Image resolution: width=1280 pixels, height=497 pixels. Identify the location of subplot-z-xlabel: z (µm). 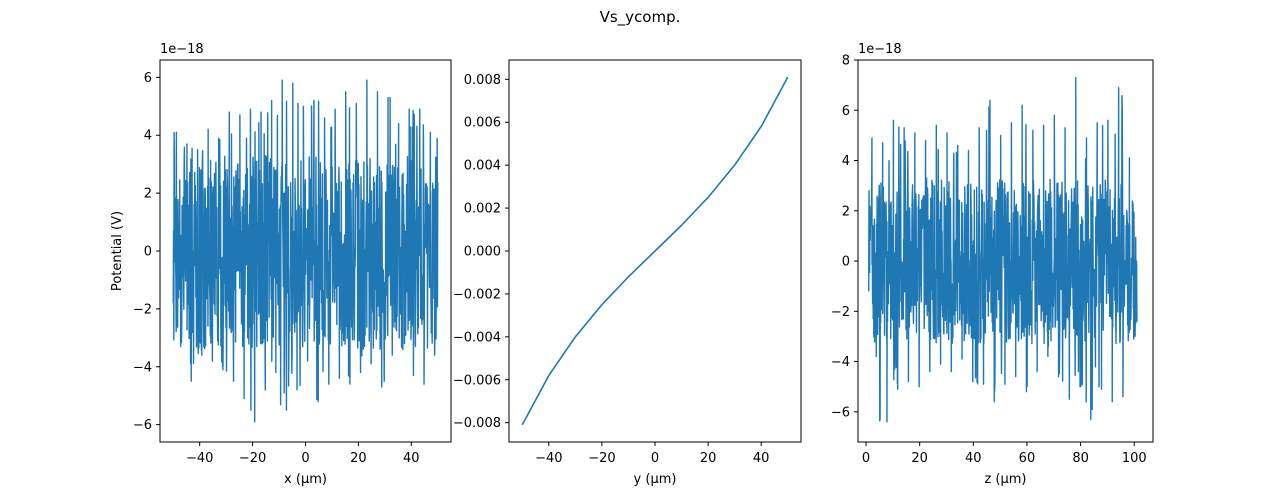
(1005, 479).